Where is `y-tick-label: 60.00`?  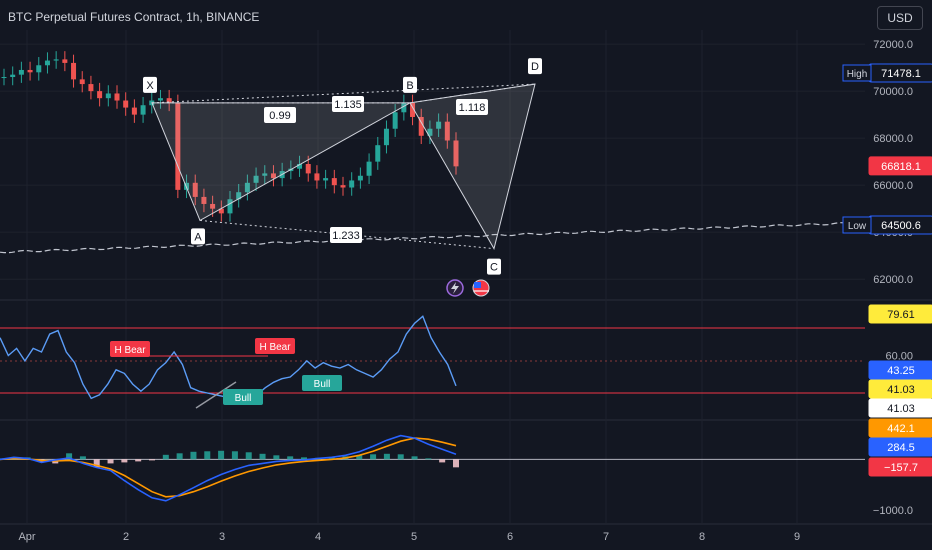 y-tick-label: 60.00 is located at coordinates (899, 357).